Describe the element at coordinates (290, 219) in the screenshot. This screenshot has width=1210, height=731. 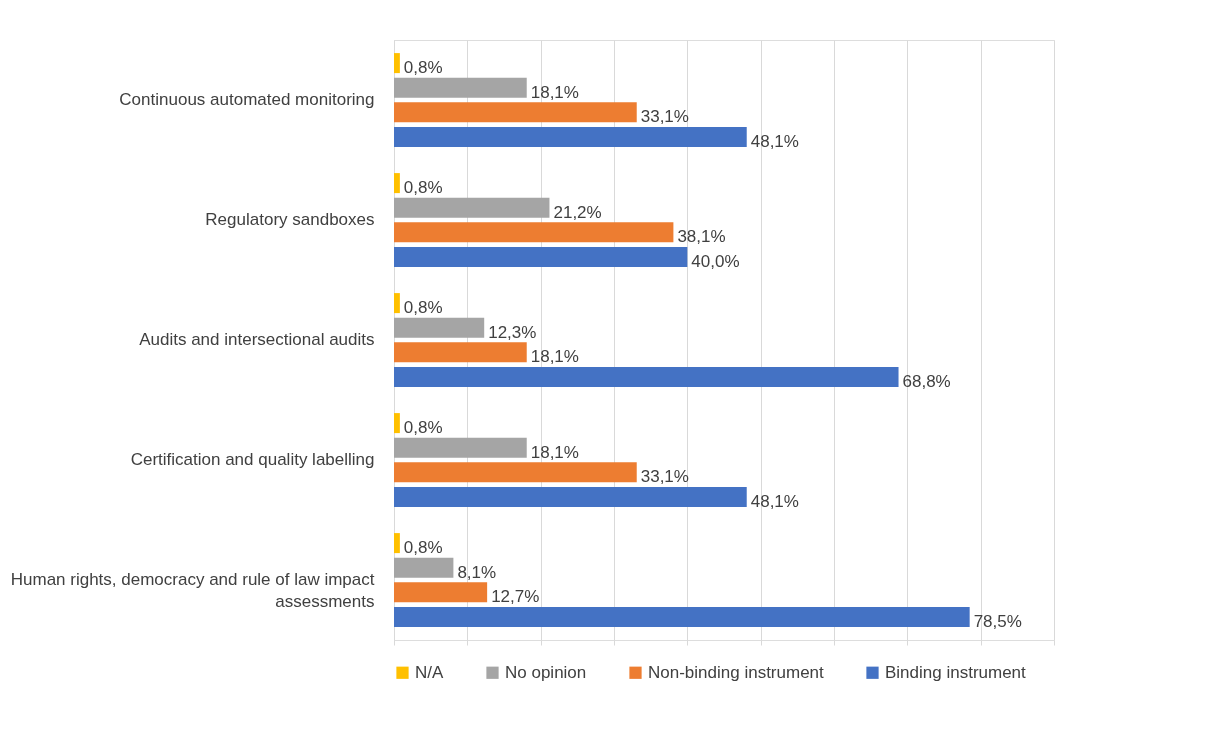
I see `y-tick-label: Regulatory sandboxes` at that location.